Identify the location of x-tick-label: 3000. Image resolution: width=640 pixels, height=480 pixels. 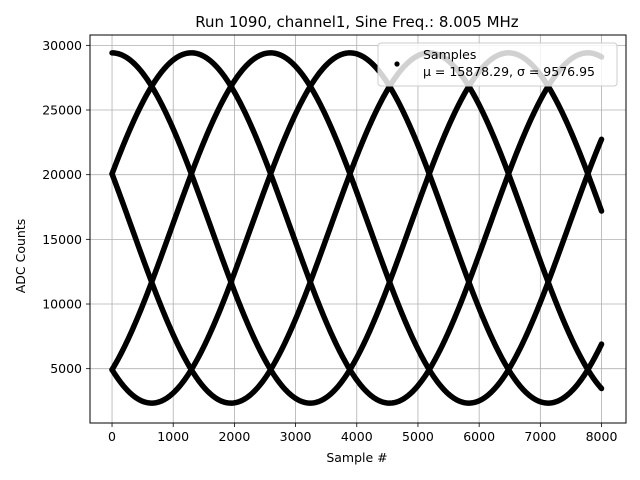
(296, 436).